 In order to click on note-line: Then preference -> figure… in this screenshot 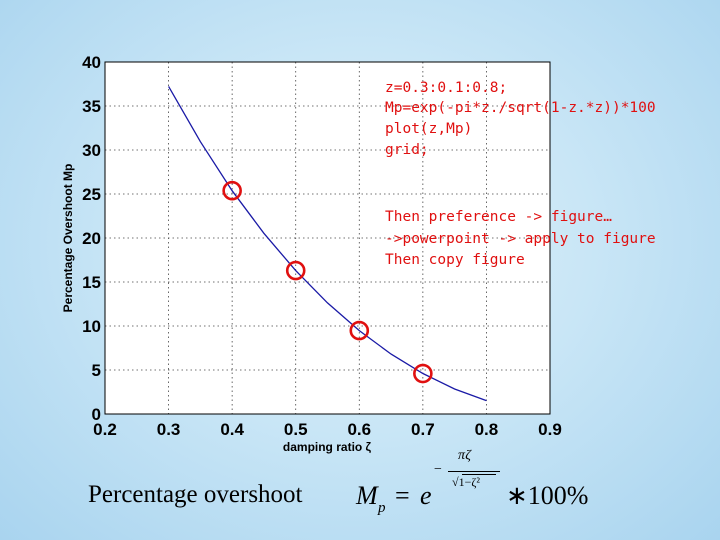, I will do `click(498, 217)`.